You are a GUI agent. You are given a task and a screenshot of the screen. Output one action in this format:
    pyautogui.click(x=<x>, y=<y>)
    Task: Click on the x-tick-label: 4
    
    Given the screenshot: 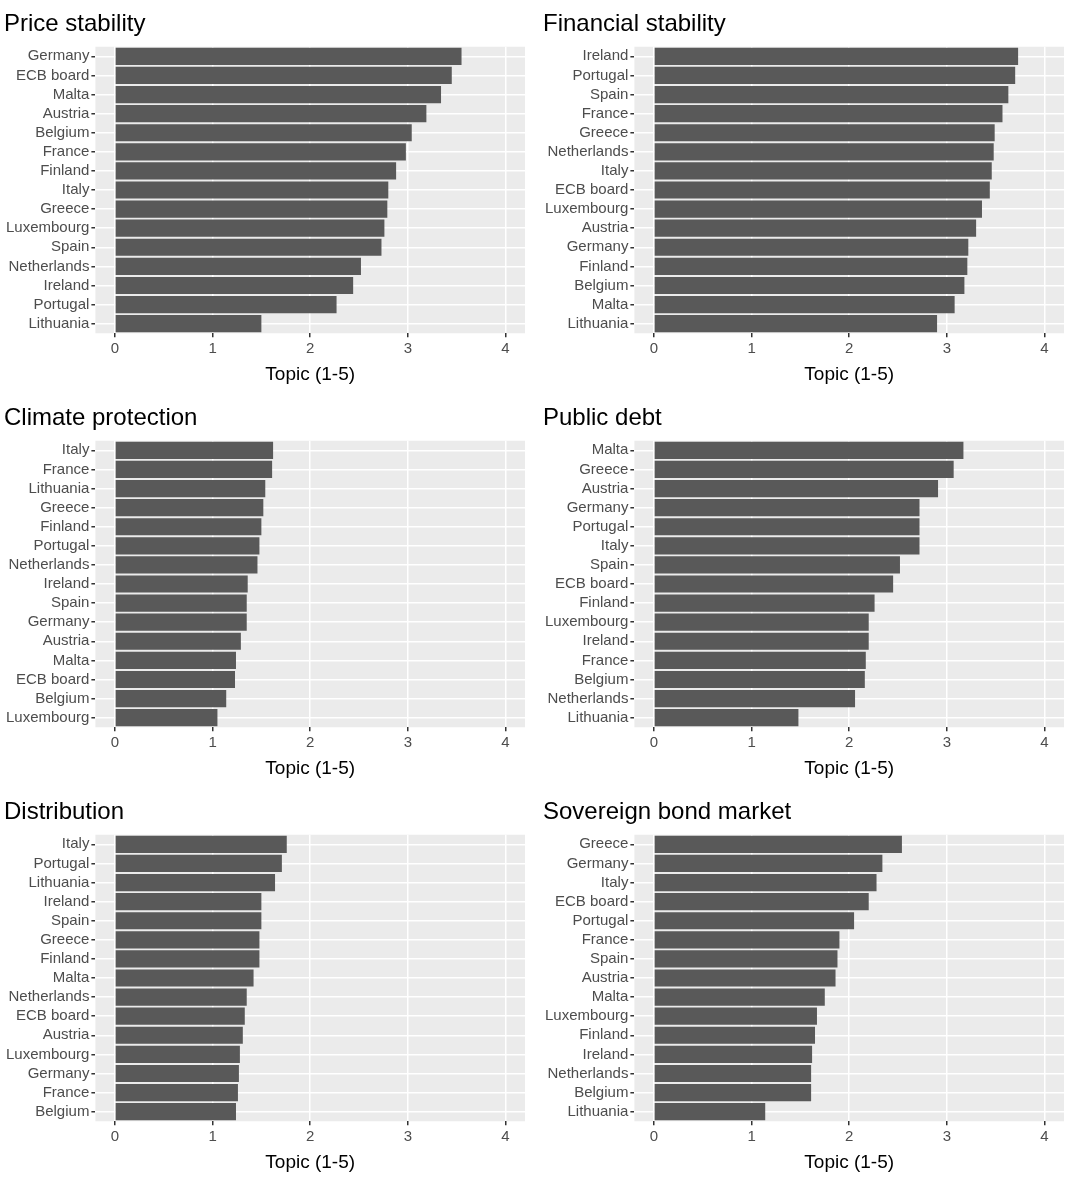 What is the action you would take?
    pyautogui.click(x=1044, y=1136)
    